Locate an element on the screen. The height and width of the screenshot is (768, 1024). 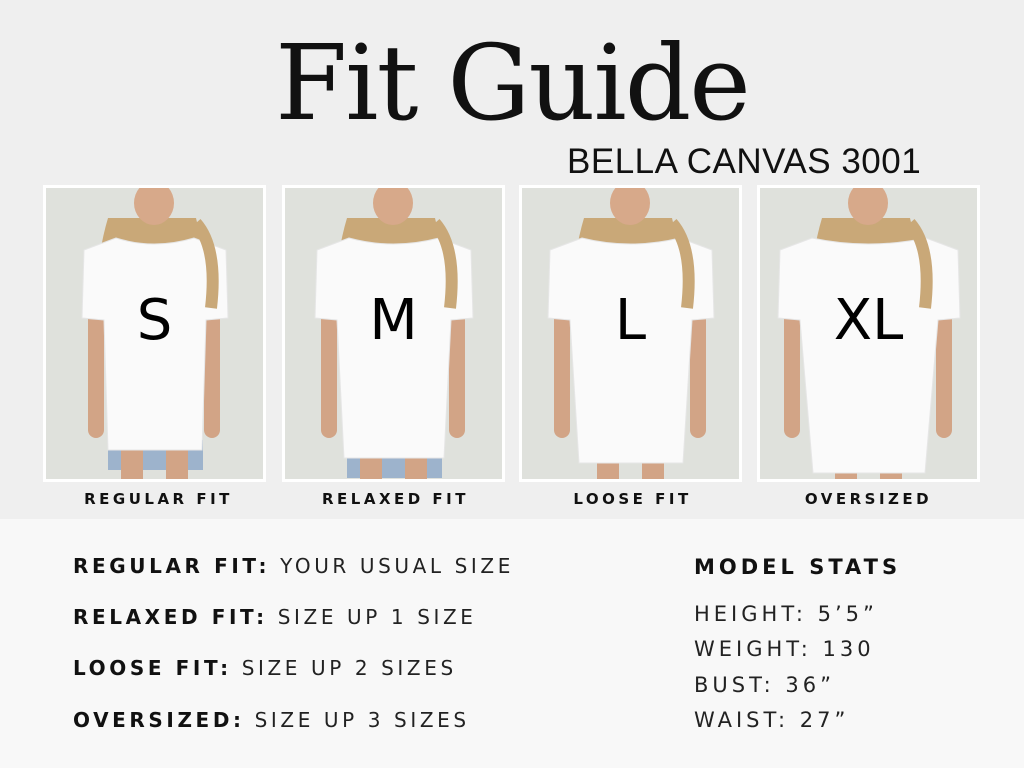
model-photo: XL is located at coordinates (868, 333).